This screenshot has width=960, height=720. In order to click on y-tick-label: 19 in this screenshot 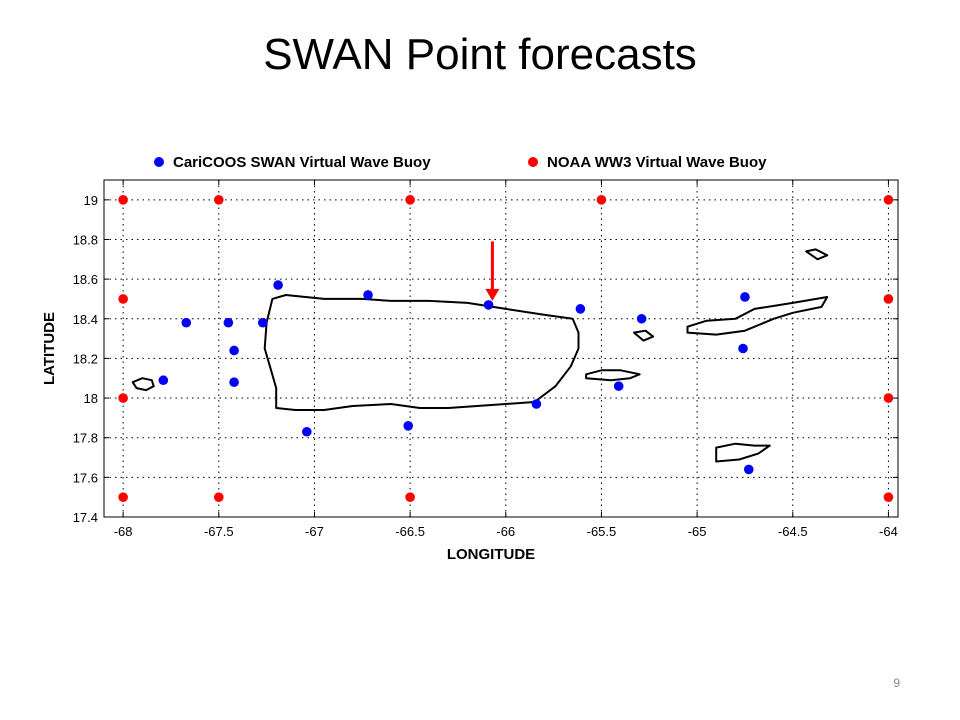, I will do `click(91, 200)`.